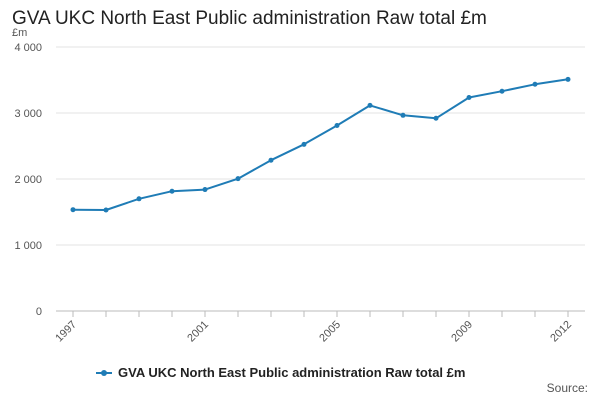 The height and width of the screenshot is (400, 600). What do you see at coordinates (462, 332) in the screenshot?
I see `x-tick-label: 2009` at bounding box center [462, 332].